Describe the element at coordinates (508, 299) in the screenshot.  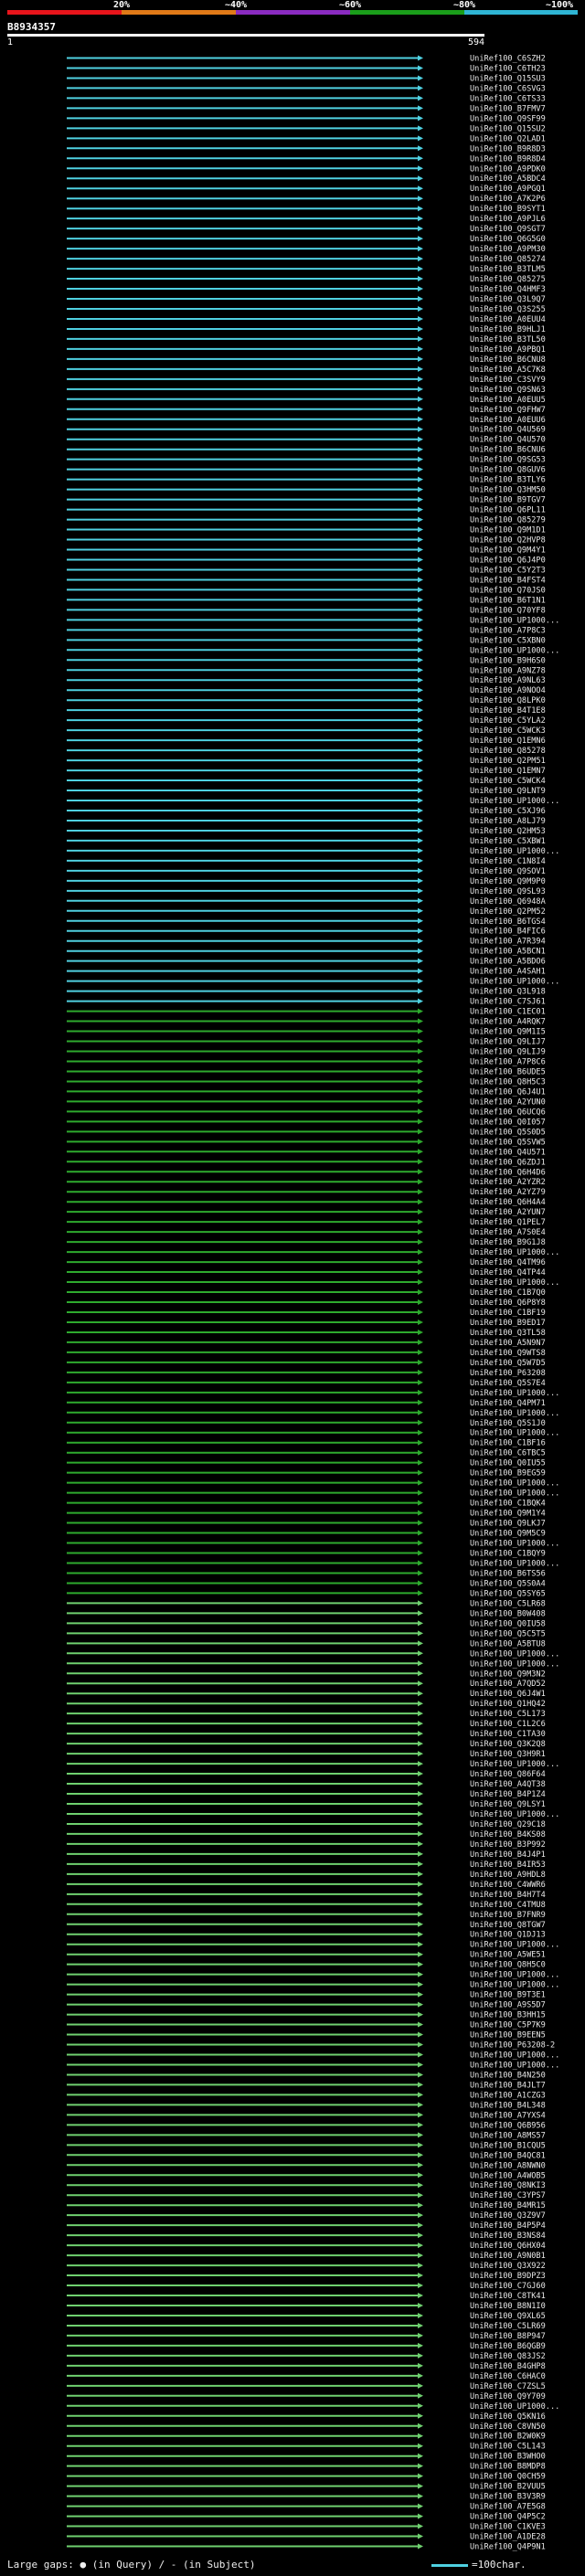
I see `hit-label: UniRef100_Q3L9Q7` at that location.